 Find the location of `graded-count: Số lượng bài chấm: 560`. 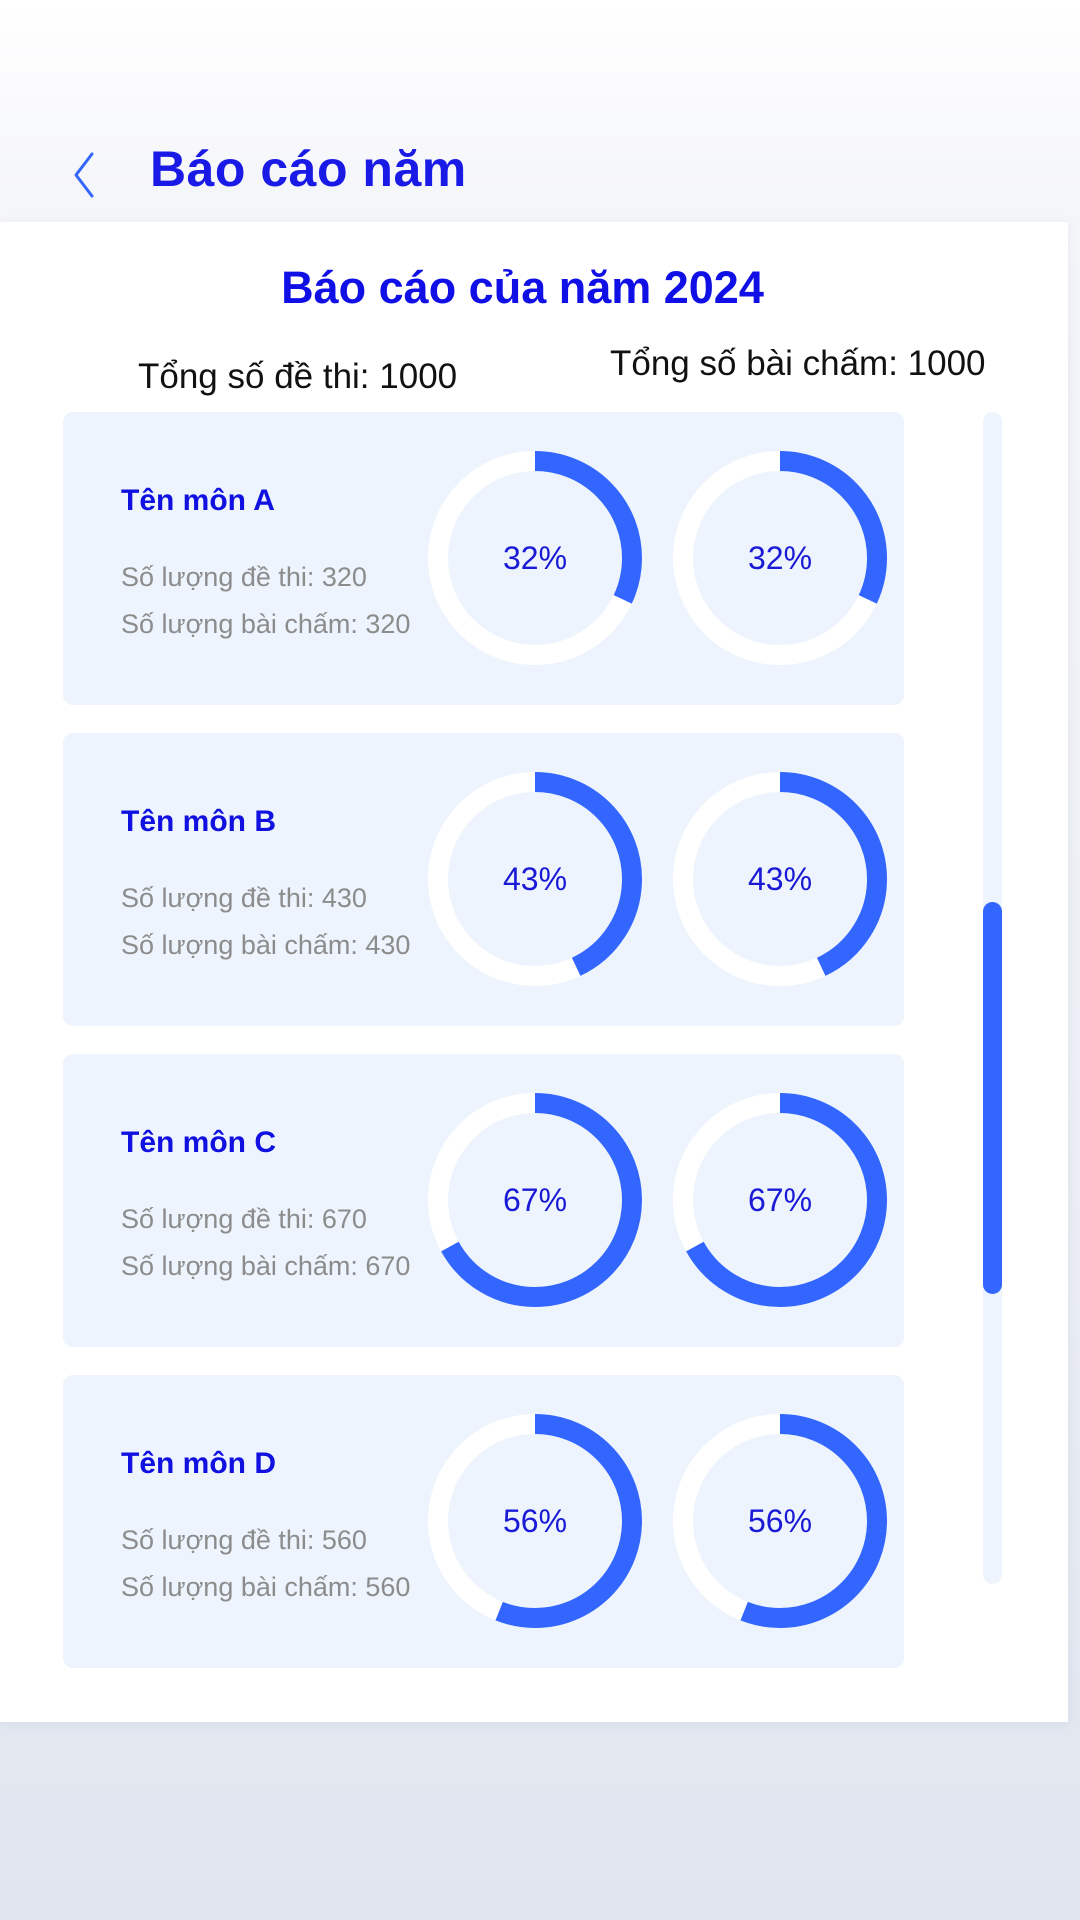

graded-count: Số lượng bài chấm: 560 is located at coordinates (266, 1587).